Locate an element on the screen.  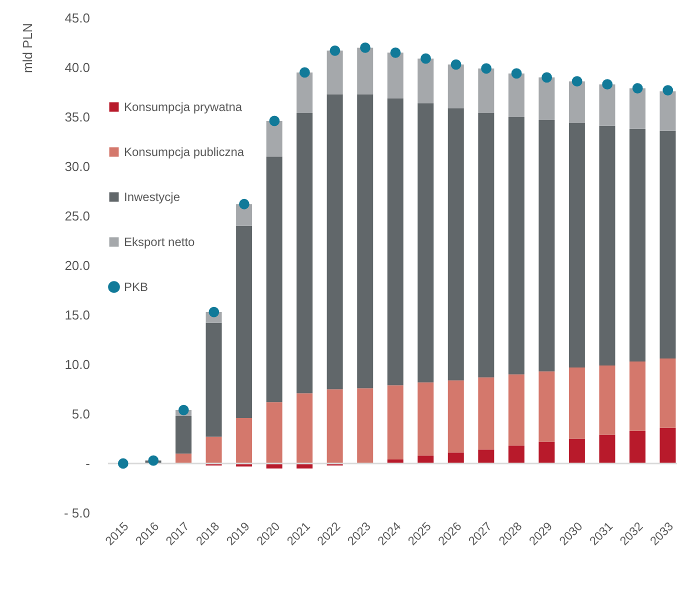
y-tick-label: 15.0 is located at coordinates (77, 315).